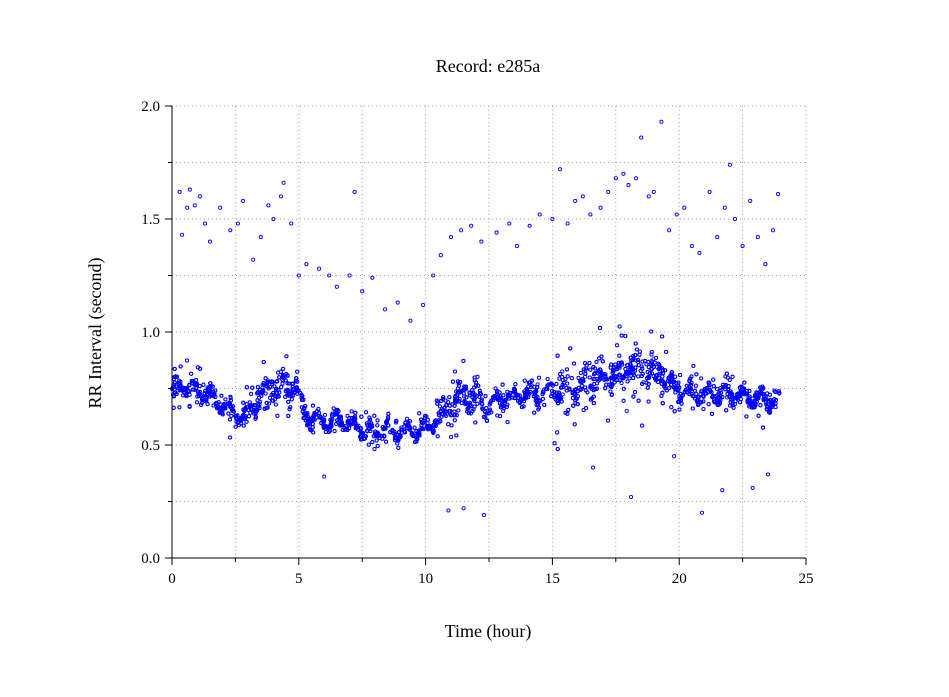 The width and height of the screenshot is (949, 697). I want to click on y-tick-label: 0.5, so click(150, 446).